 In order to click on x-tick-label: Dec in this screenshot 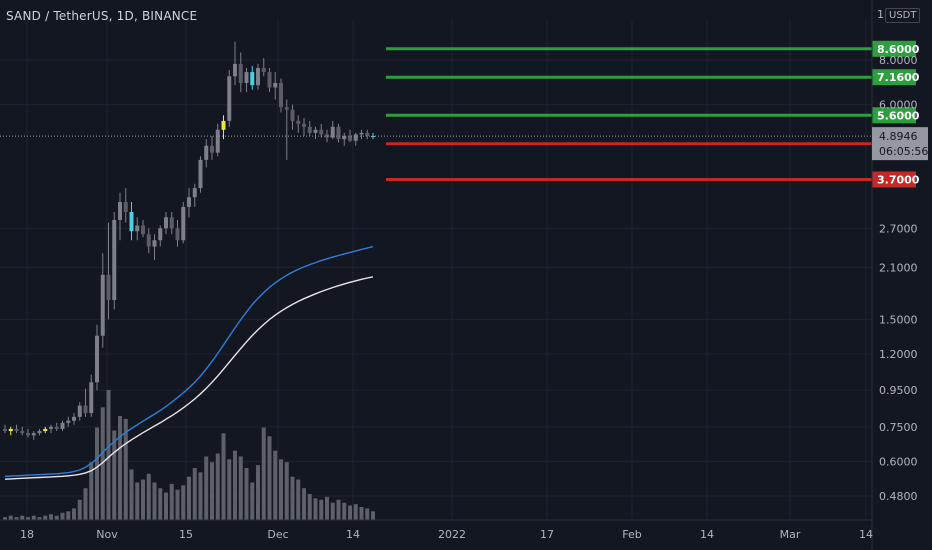, I will do `click(277, 534)`.